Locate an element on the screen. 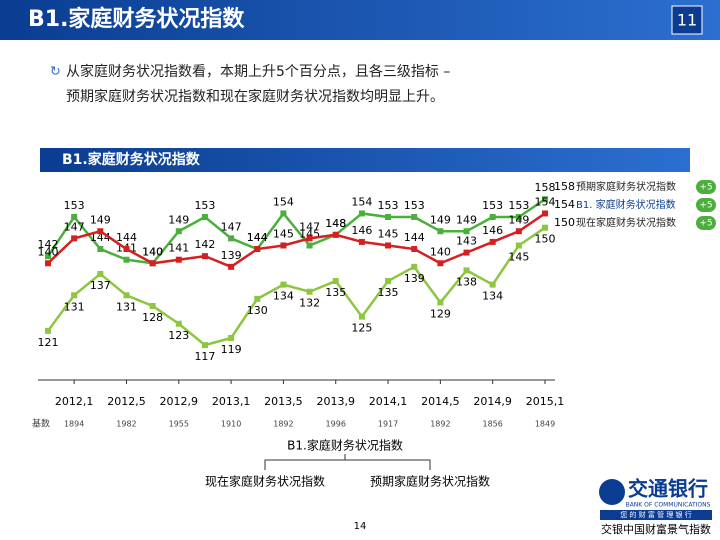  data-label: 132 is located at coordinates (309, 303).